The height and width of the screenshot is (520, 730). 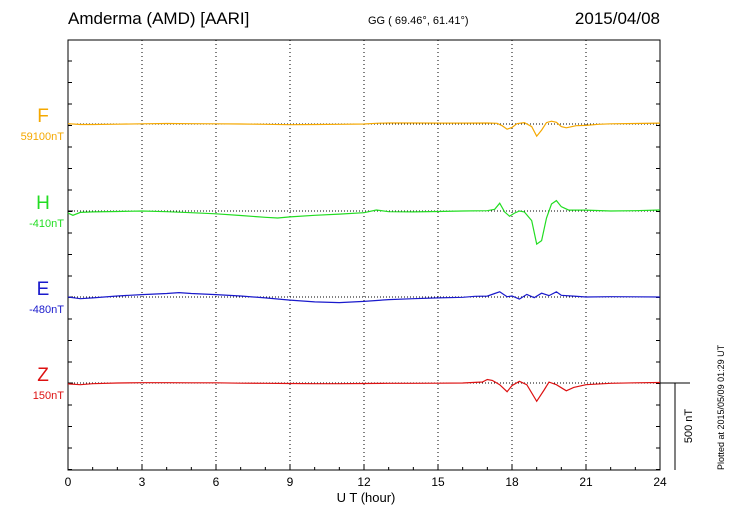 I want to click on x-tick-label: 12, so click(x=364, y=482).